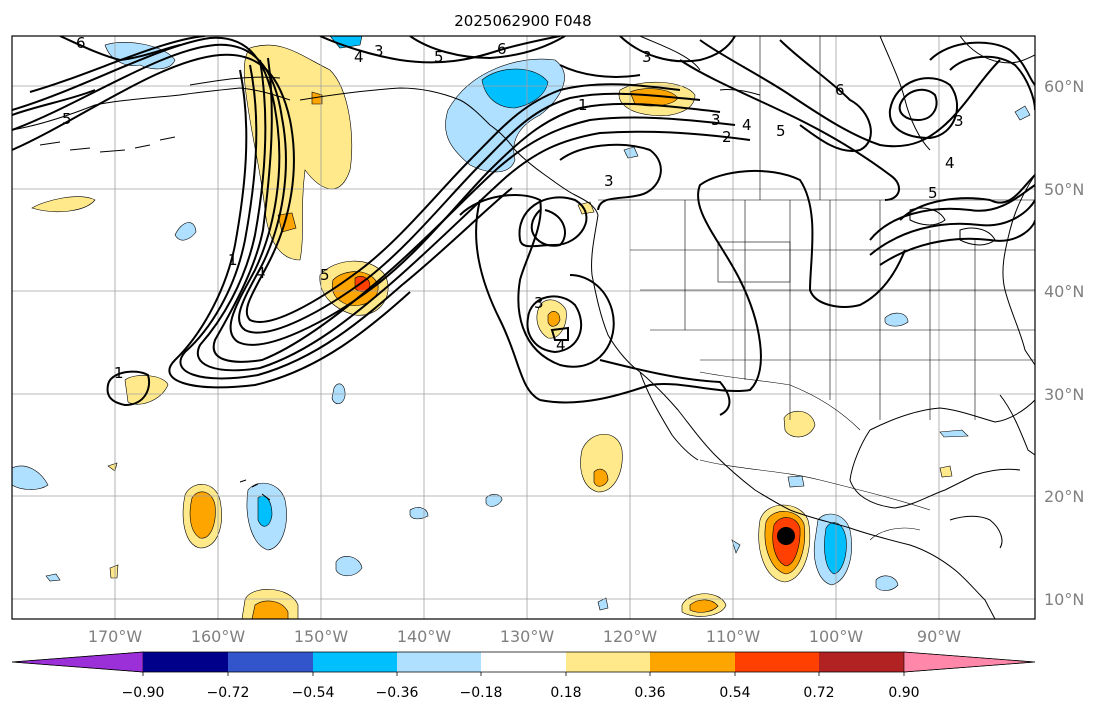 The image size is (1105, 712). Describe the element at coordinates (494, 500) in the screenshot. I see `anomaly-blue-s5` at that location.